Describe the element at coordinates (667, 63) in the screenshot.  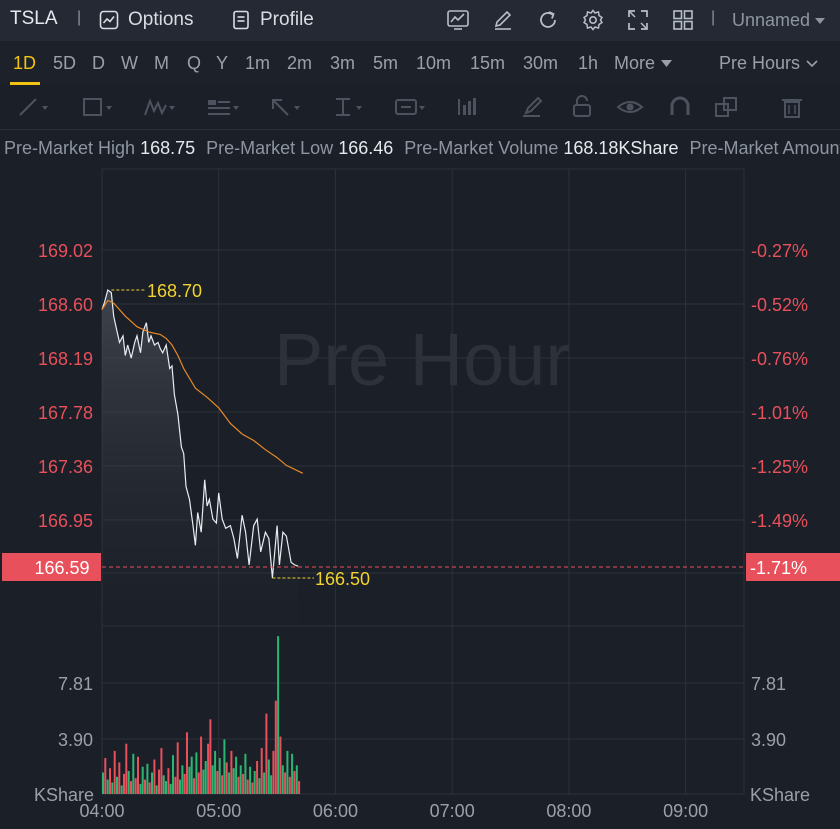
I see `caret-down-icon` at that location.